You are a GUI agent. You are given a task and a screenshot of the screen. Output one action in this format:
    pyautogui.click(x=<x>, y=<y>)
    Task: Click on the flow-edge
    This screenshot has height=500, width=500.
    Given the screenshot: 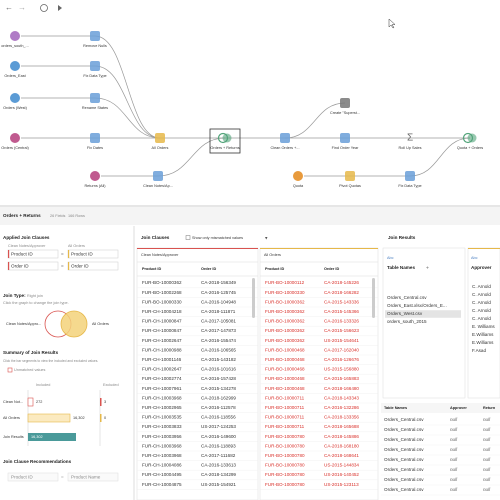 What is the action you would take?
    pyautogui.click(x=127, y=87)
    